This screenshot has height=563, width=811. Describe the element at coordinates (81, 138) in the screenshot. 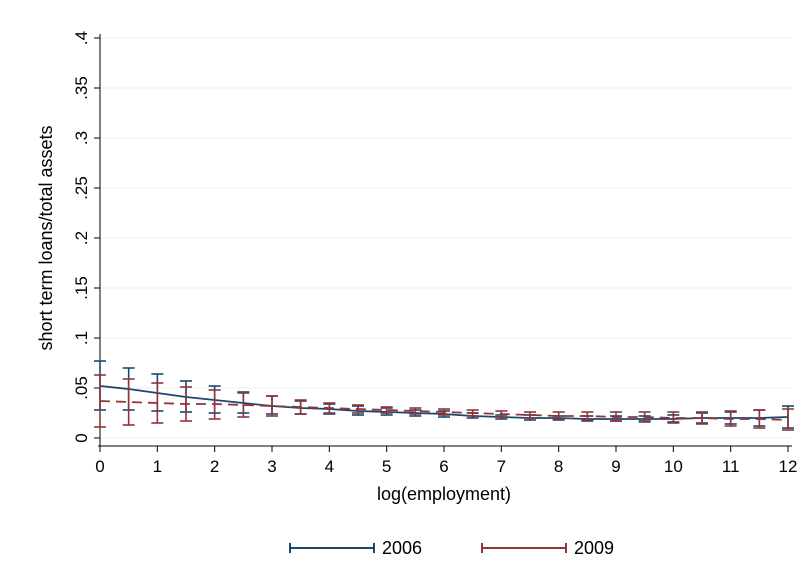

I see `y-tick-label: .3` at that location.